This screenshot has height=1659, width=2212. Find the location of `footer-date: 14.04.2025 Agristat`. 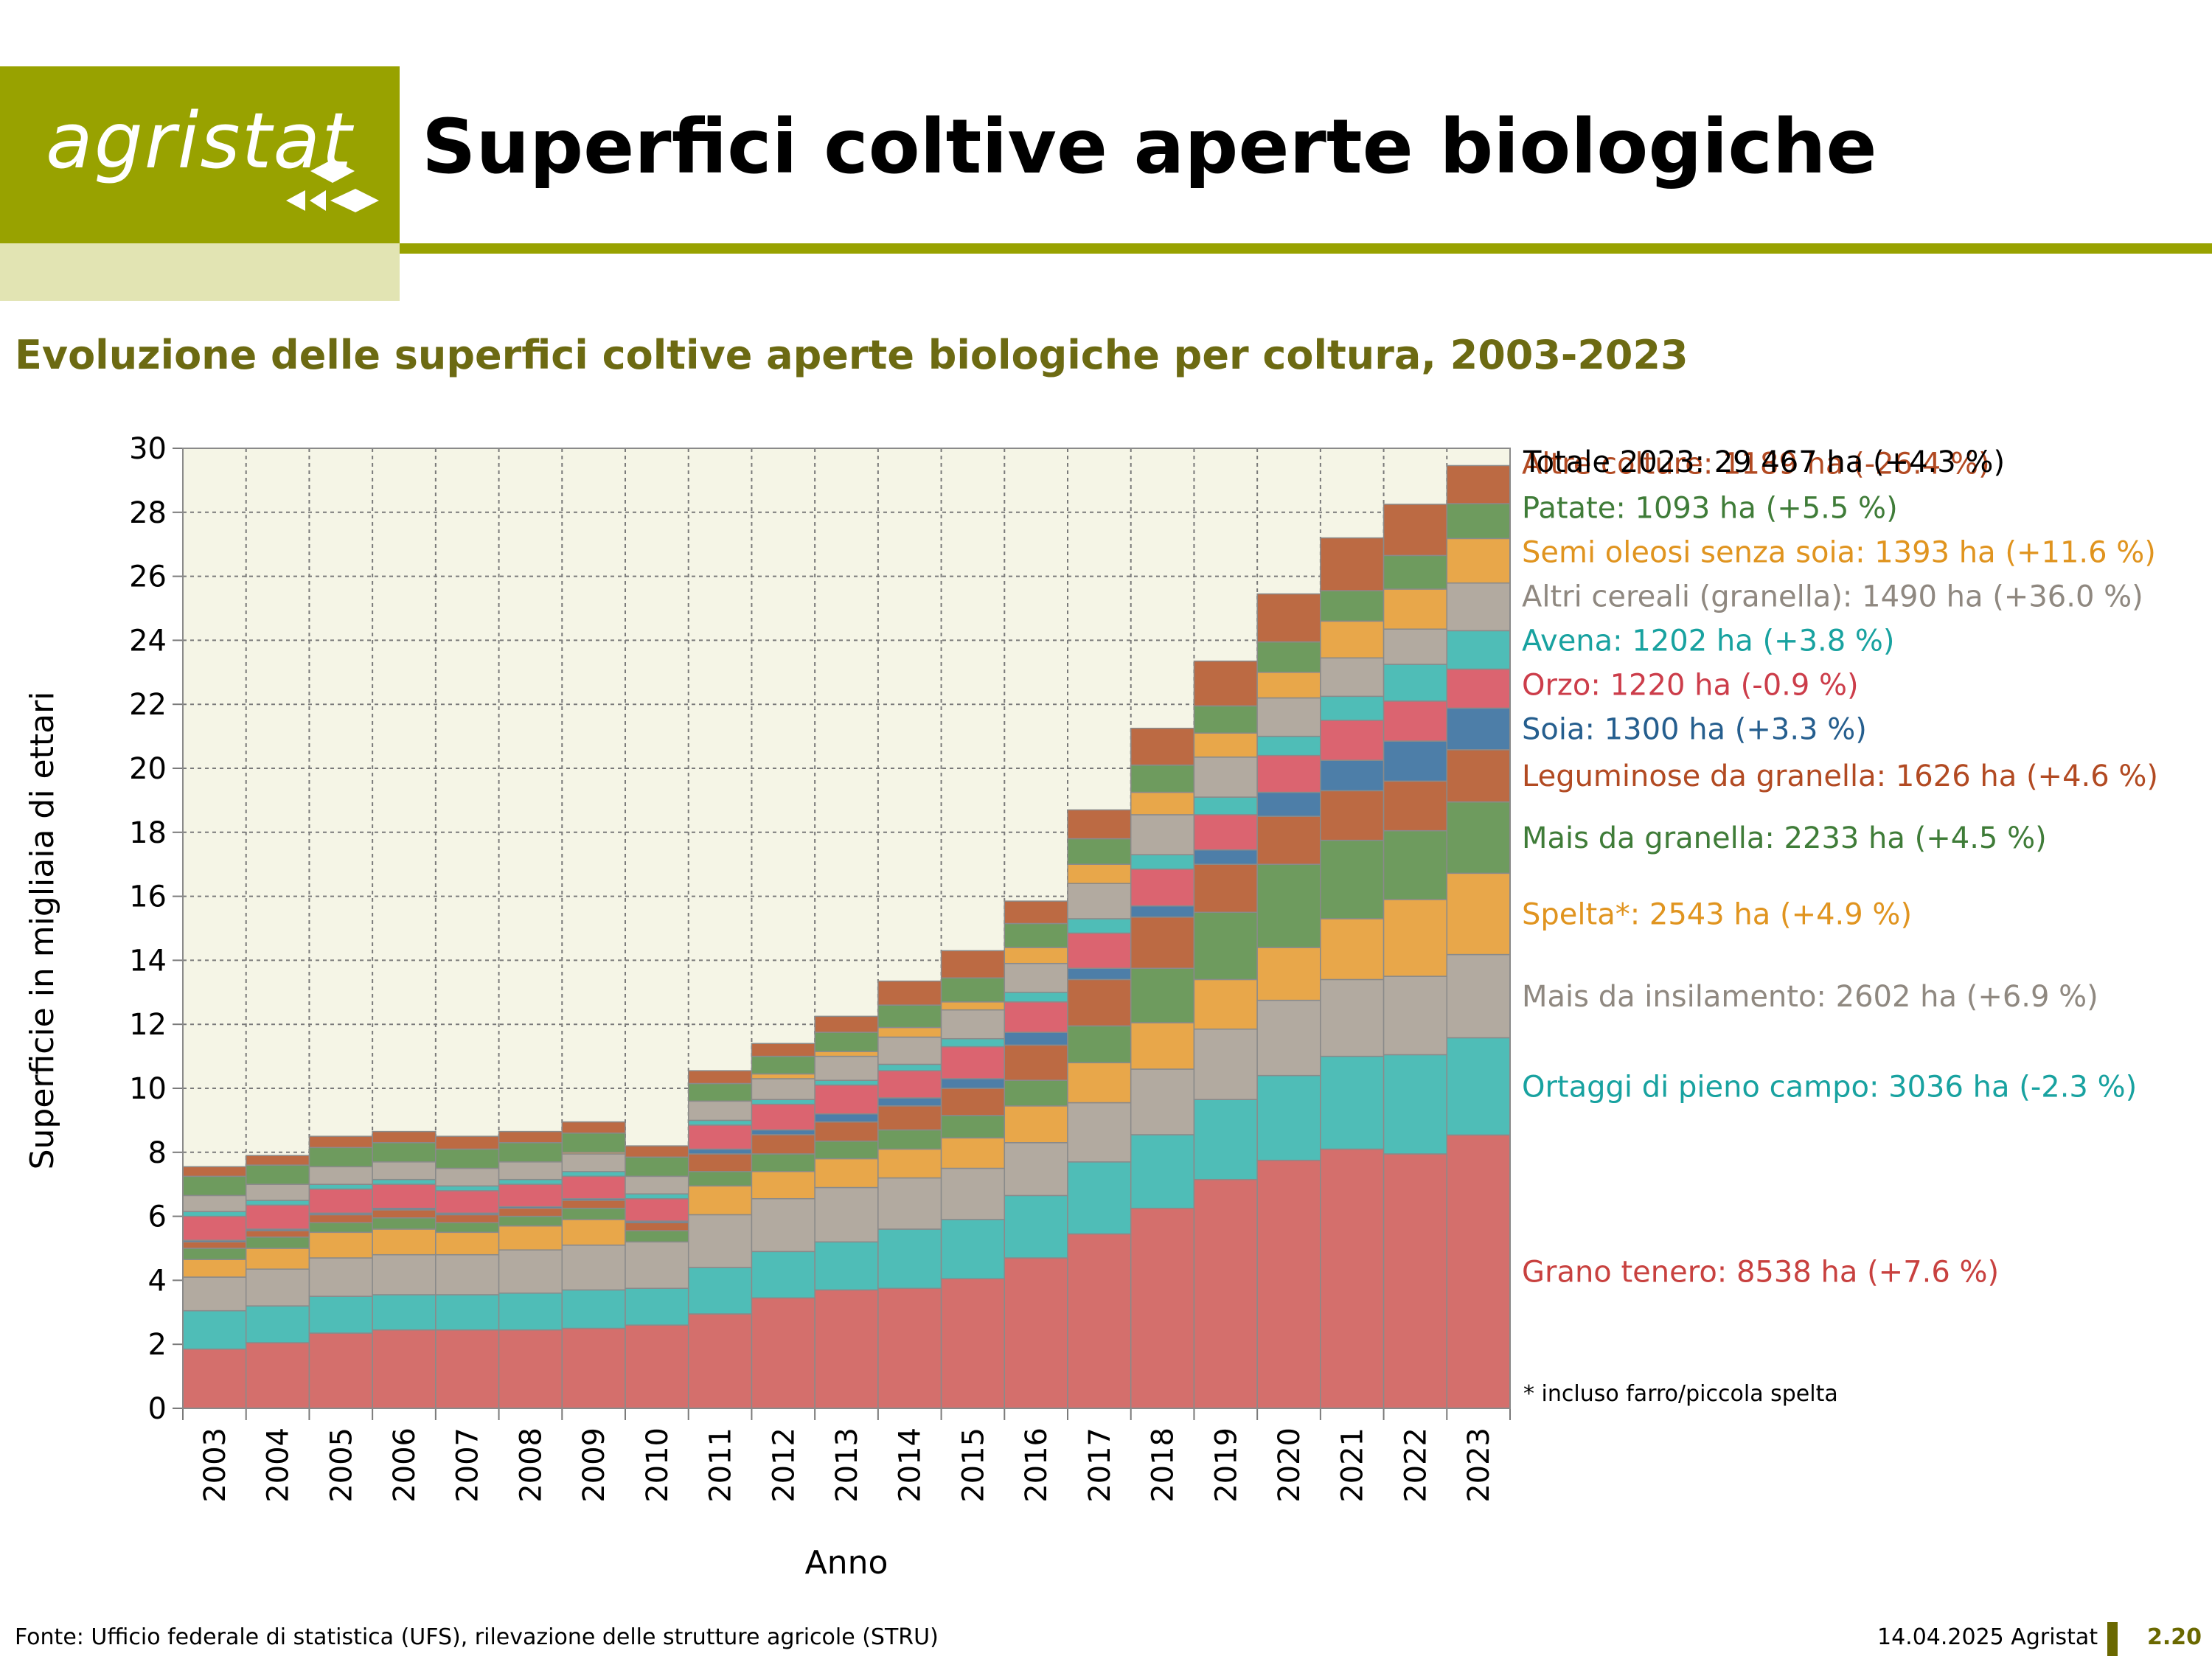

footer-date: 14.04.2025 Agristat is located at coordinates (1987, 1637).